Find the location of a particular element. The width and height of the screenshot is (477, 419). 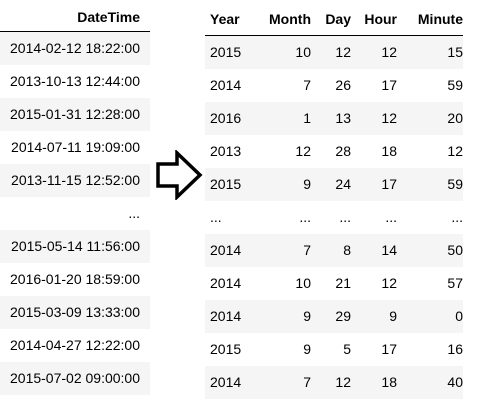

table-row: 2015-03-09 13:33:00 is located at coordinates (75, 312).